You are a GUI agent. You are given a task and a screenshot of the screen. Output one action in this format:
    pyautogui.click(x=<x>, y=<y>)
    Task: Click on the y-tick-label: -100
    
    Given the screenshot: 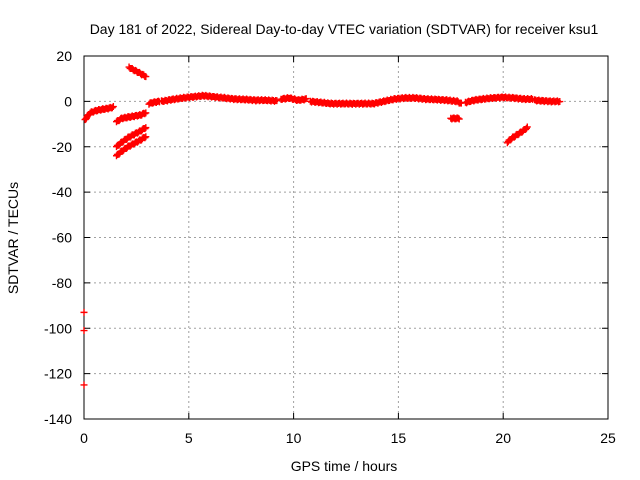 What is the action you would take?
    pyautogui.click(x=58, y=328)
    